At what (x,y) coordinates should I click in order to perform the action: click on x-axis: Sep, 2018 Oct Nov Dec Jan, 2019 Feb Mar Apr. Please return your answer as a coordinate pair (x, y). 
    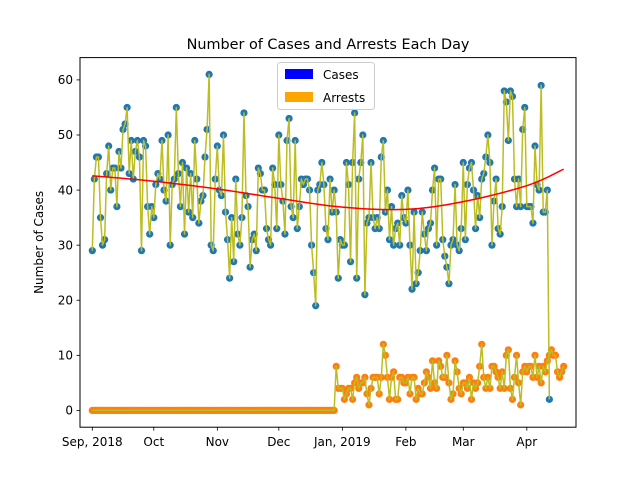
    Looking at the image, I should click on (299, 438).